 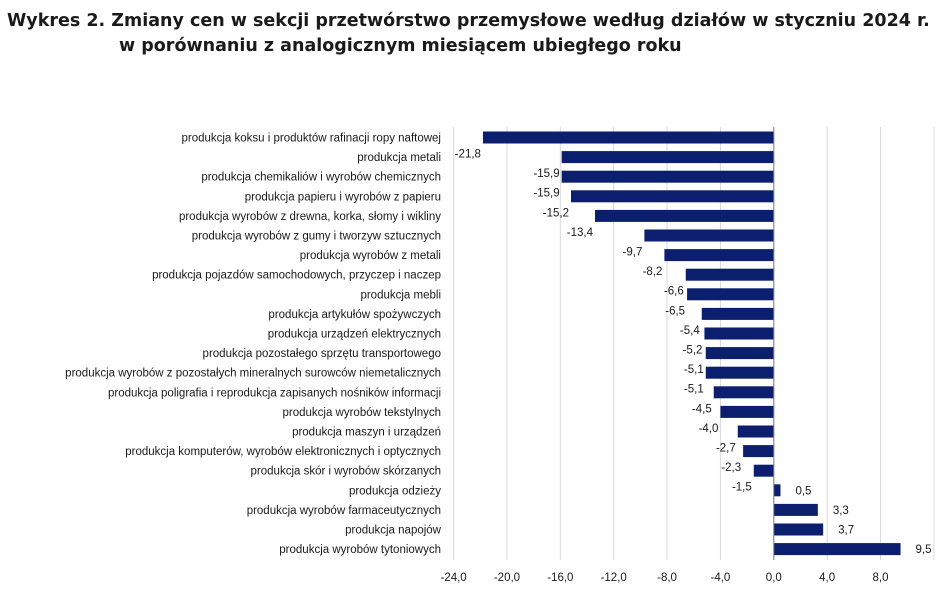 What do you see at coordinates (580, 233) in the screenshot?
I see `data-label: -13,4` at bounding box center [580, 233].